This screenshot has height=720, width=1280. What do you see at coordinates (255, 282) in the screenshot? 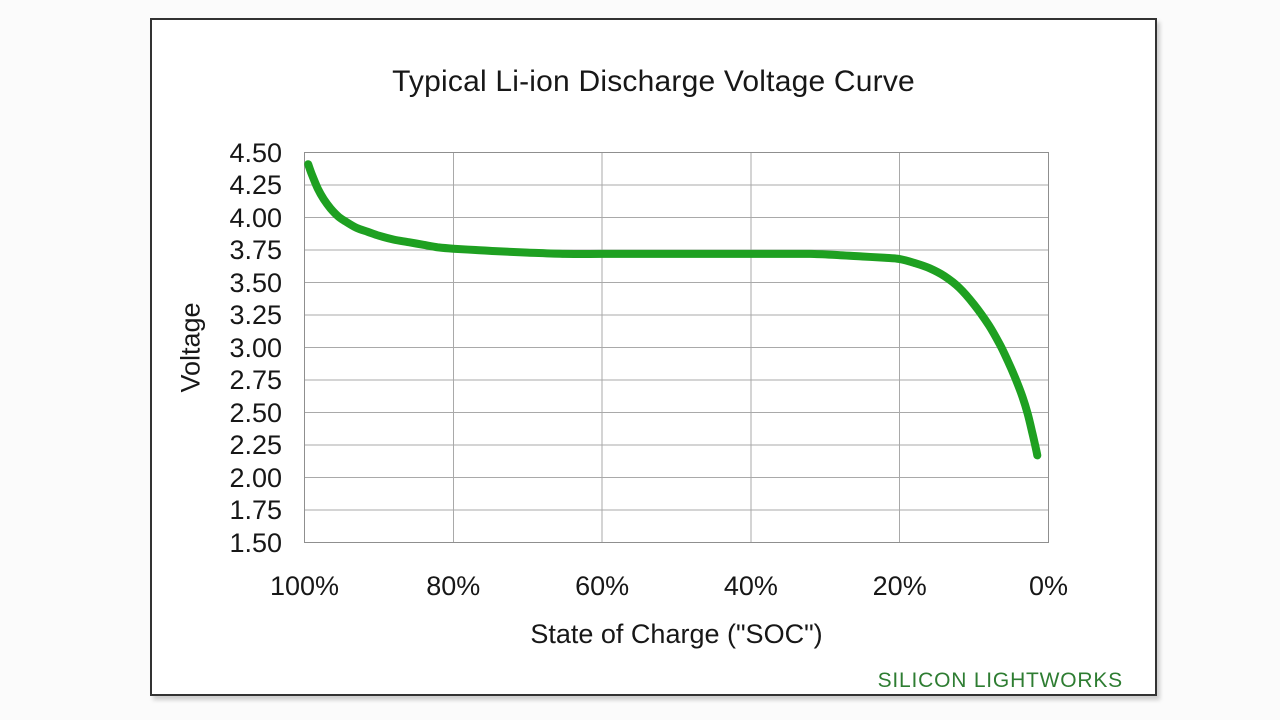
I see `y-tick-label: 3.50` at bounding box center [255, 282].